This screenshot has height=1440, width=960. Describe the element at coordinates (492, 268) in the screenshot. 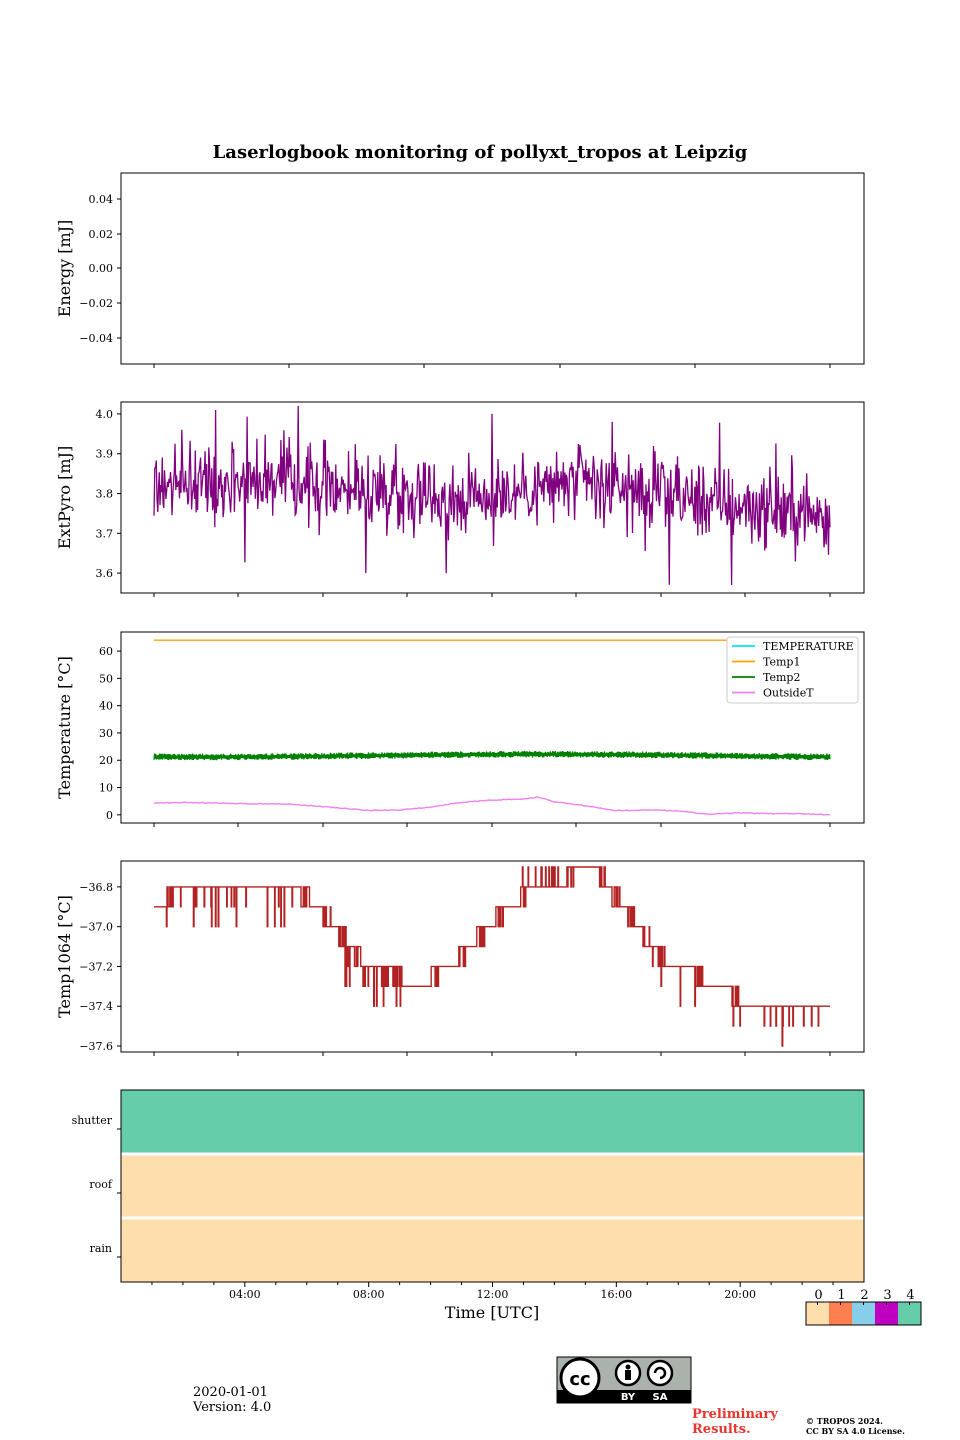

I see `energy-frame` at that location.